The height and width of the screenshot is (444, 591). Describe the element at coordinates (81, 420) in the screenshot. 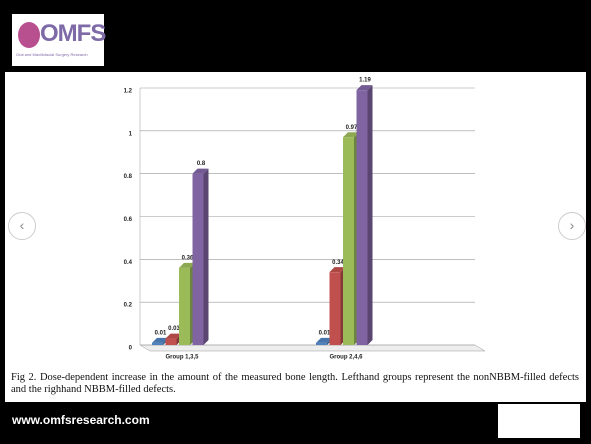

I see `footer-url: www.omfsresearch.com` at that location.